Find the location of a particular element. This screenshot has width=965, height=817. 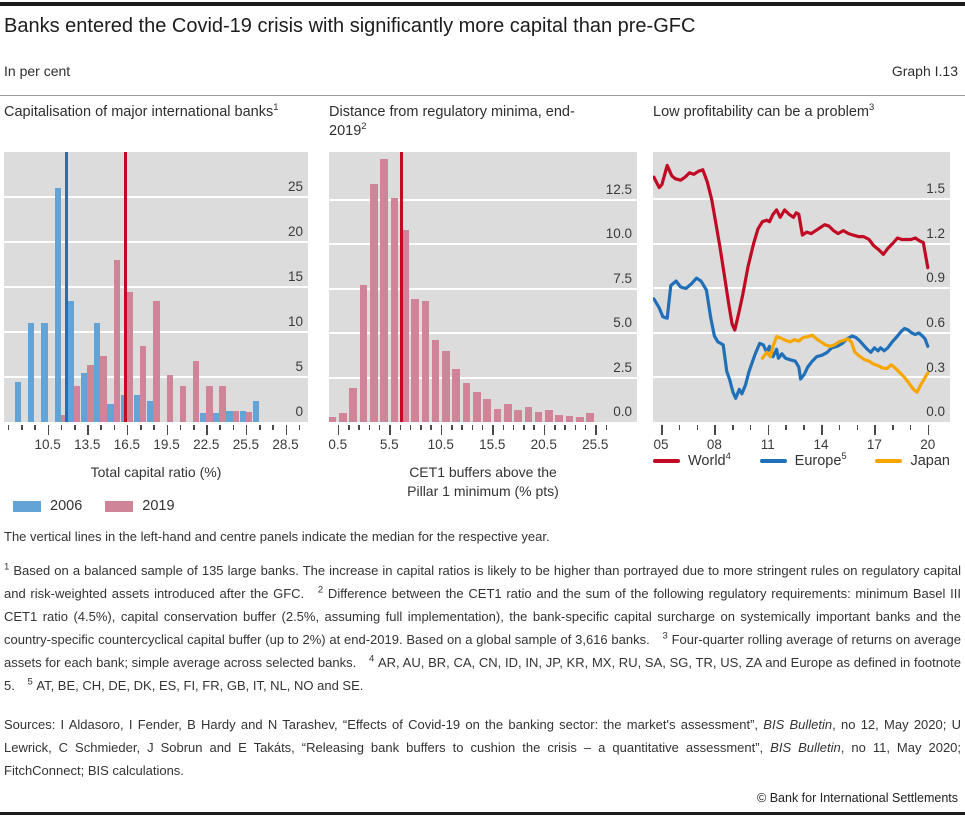

superscript: 3 is located at coordinates (872, 108).